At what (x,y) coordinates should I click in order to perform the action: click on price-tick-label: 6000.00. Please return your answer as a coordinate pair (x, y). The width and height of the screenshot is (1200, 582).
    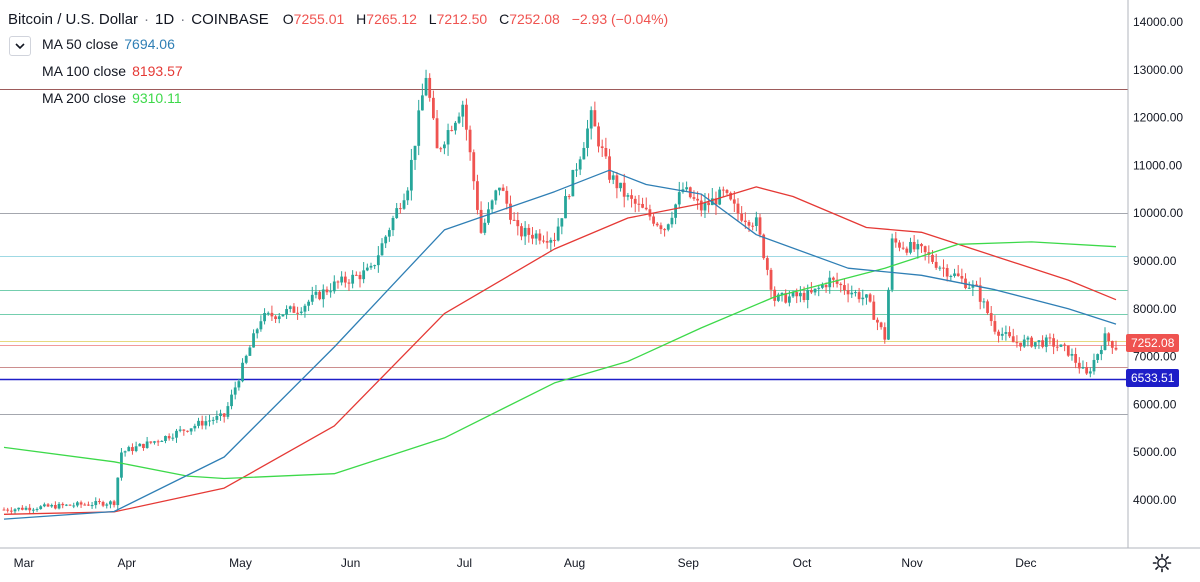
    Looking at the image, I should click on (1155, 404).